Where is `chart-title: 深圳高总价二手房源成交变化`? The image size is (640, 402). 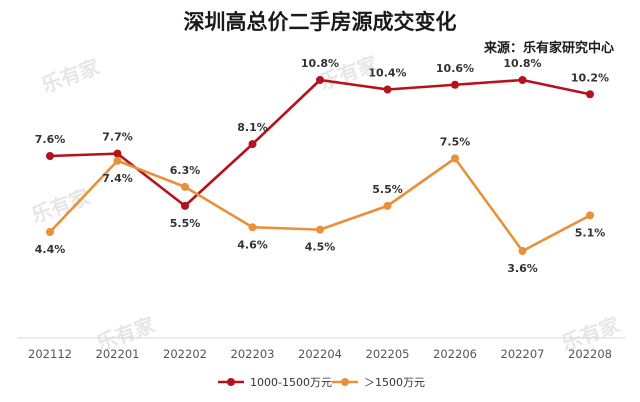 chart-title: 深圳高总价二手房源成交变化 is located at coordinates (320, 21).